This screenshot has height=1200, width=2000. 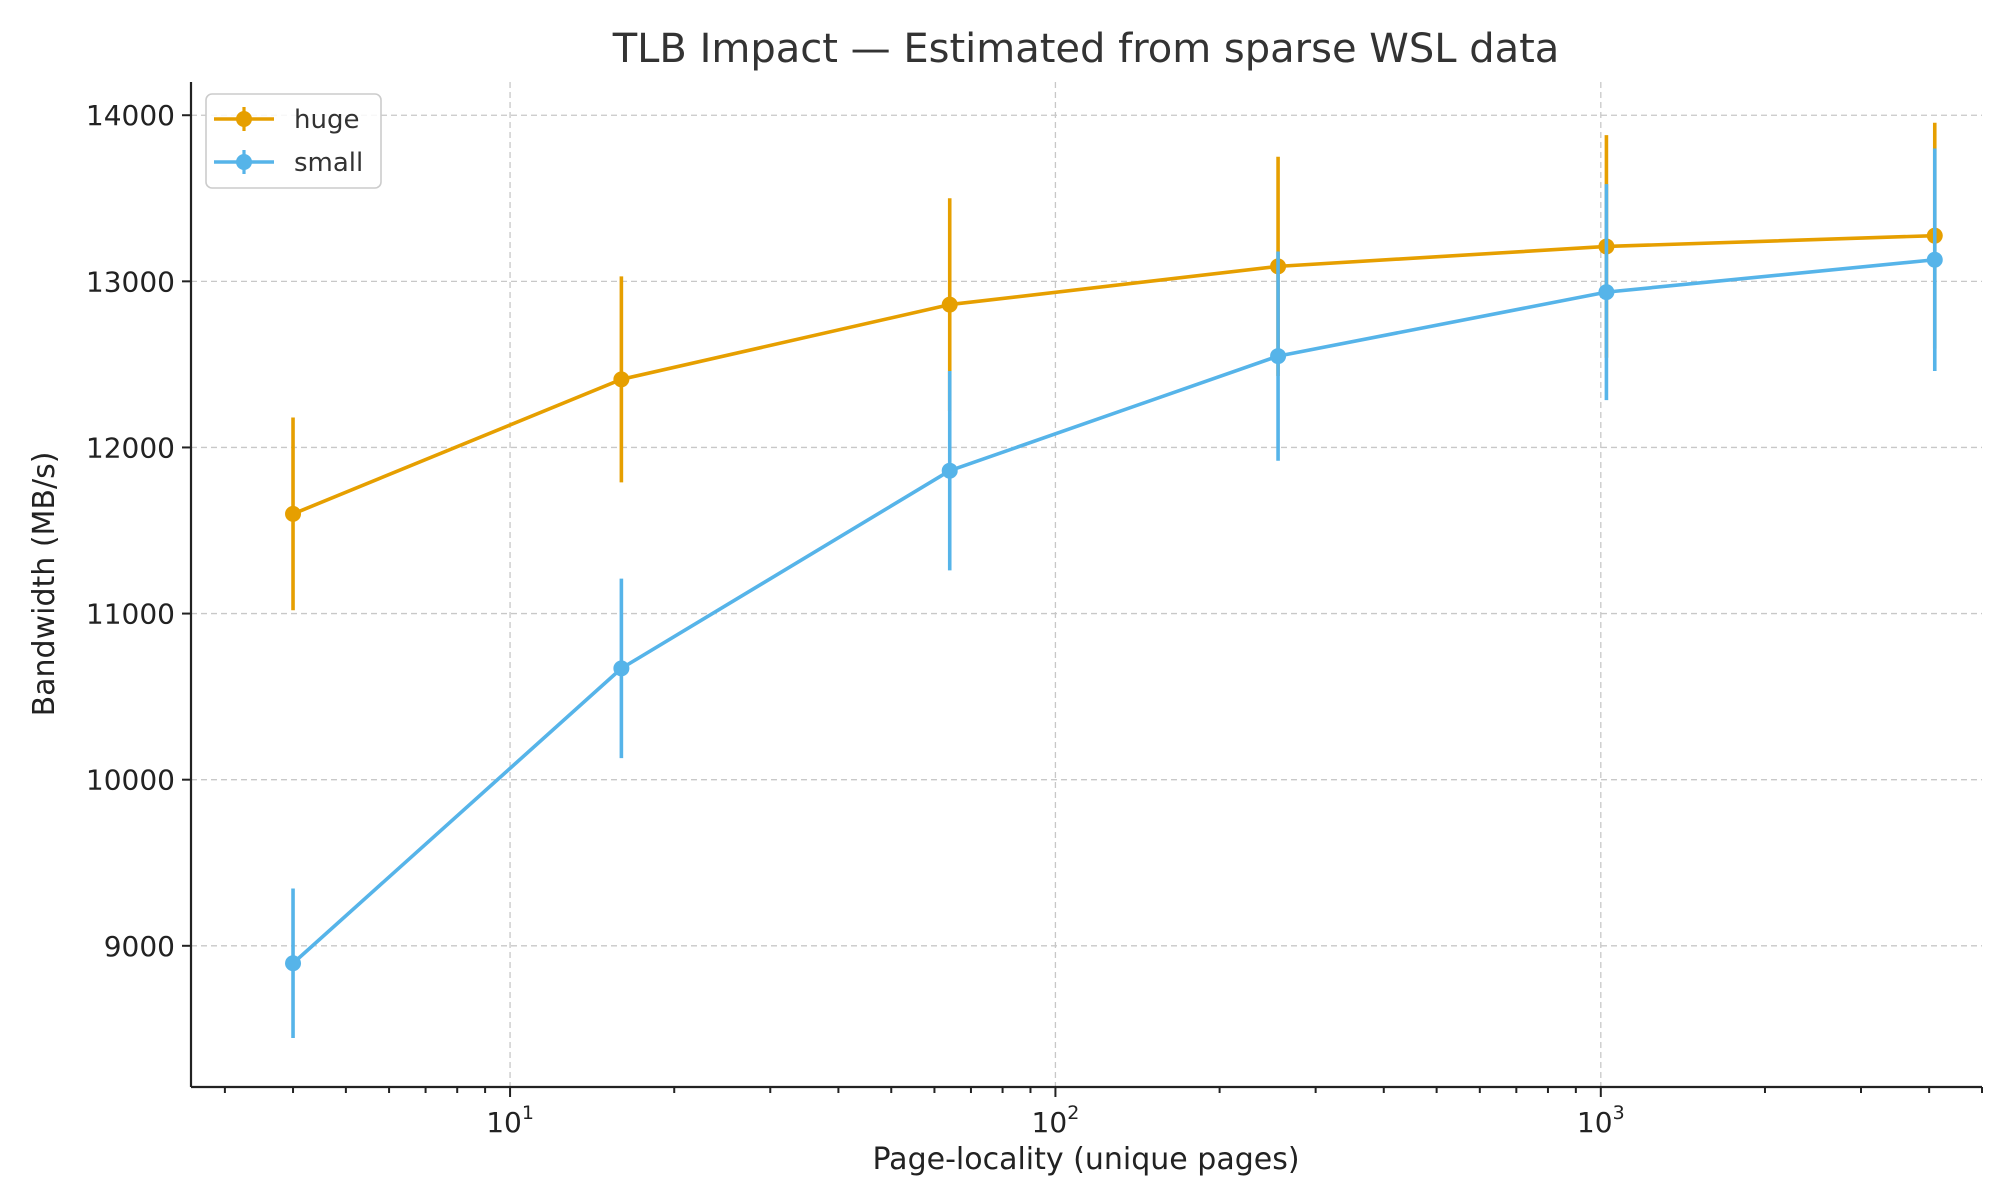 What do you see at coordinates (288, 163) in the screenshot?
I see `legend-entry-small: small` at bounding box center [288, 163].